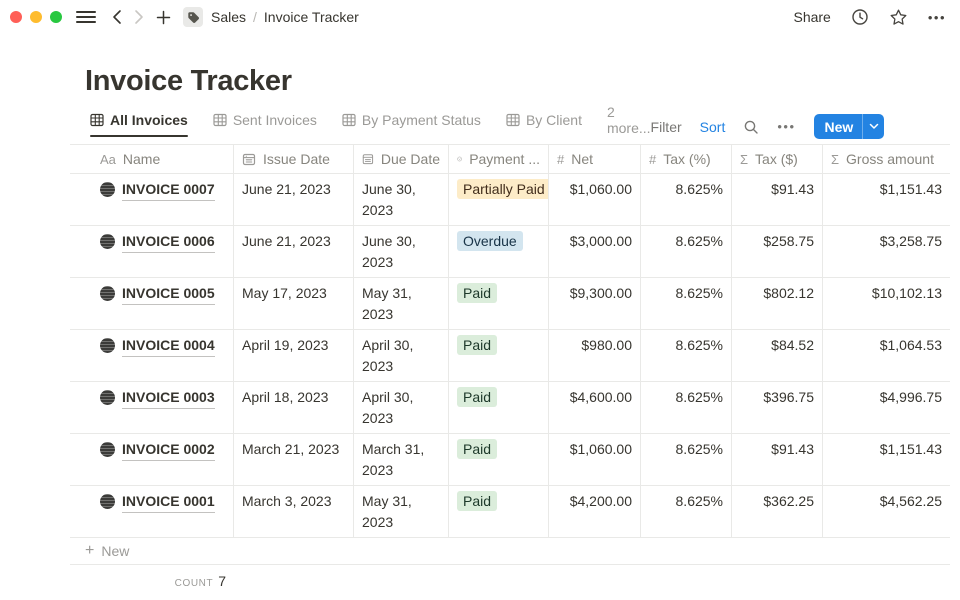 Image resolution: width=960 pixels, height=600 pixels. I want to click on tab-sent-invoices: Sent Invoices, so click(265, 124).